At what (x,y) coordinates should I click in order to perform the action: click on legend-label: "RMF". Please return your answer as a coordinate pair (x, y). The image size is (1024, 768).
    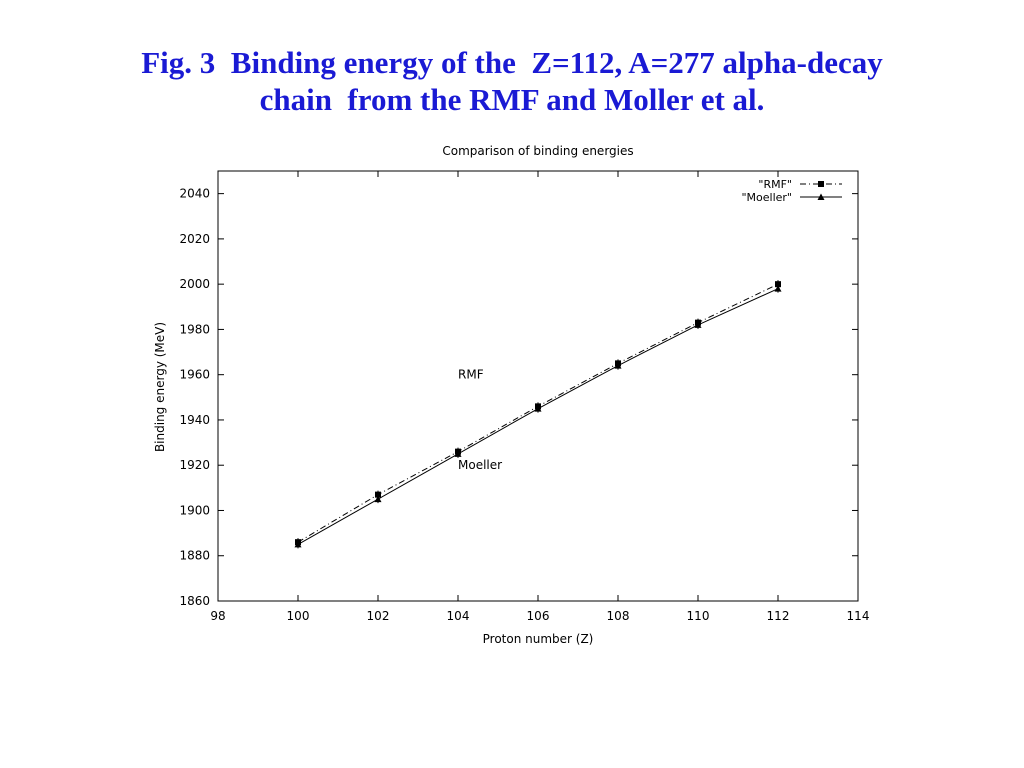
    Looking at the image, I should click on (775, 184).